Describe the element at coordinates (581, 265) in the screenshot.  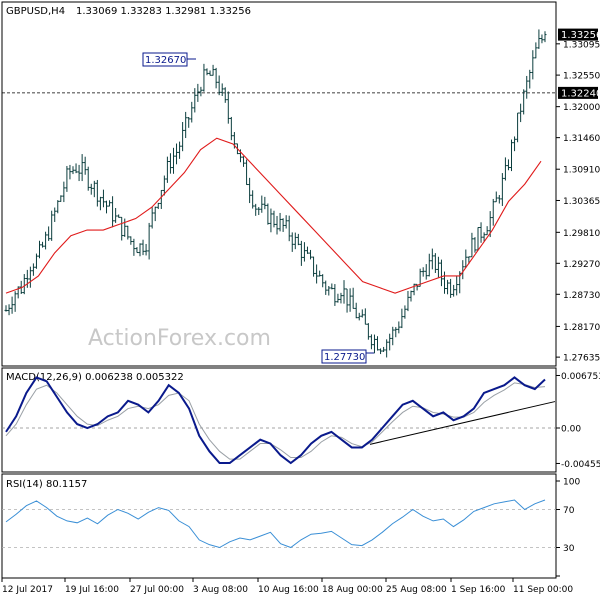
I see `price-tick-label: 1.29270` at that location.